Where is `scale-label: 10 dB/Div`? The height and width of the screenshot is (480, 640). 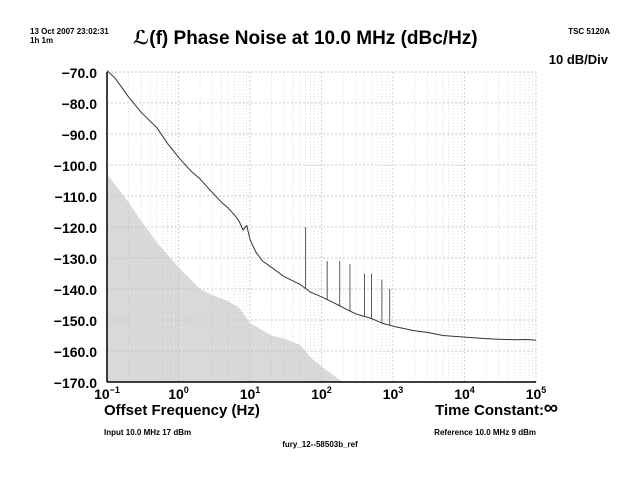 scale-label: 10 dB/Div is located at coordinates (578, 59).